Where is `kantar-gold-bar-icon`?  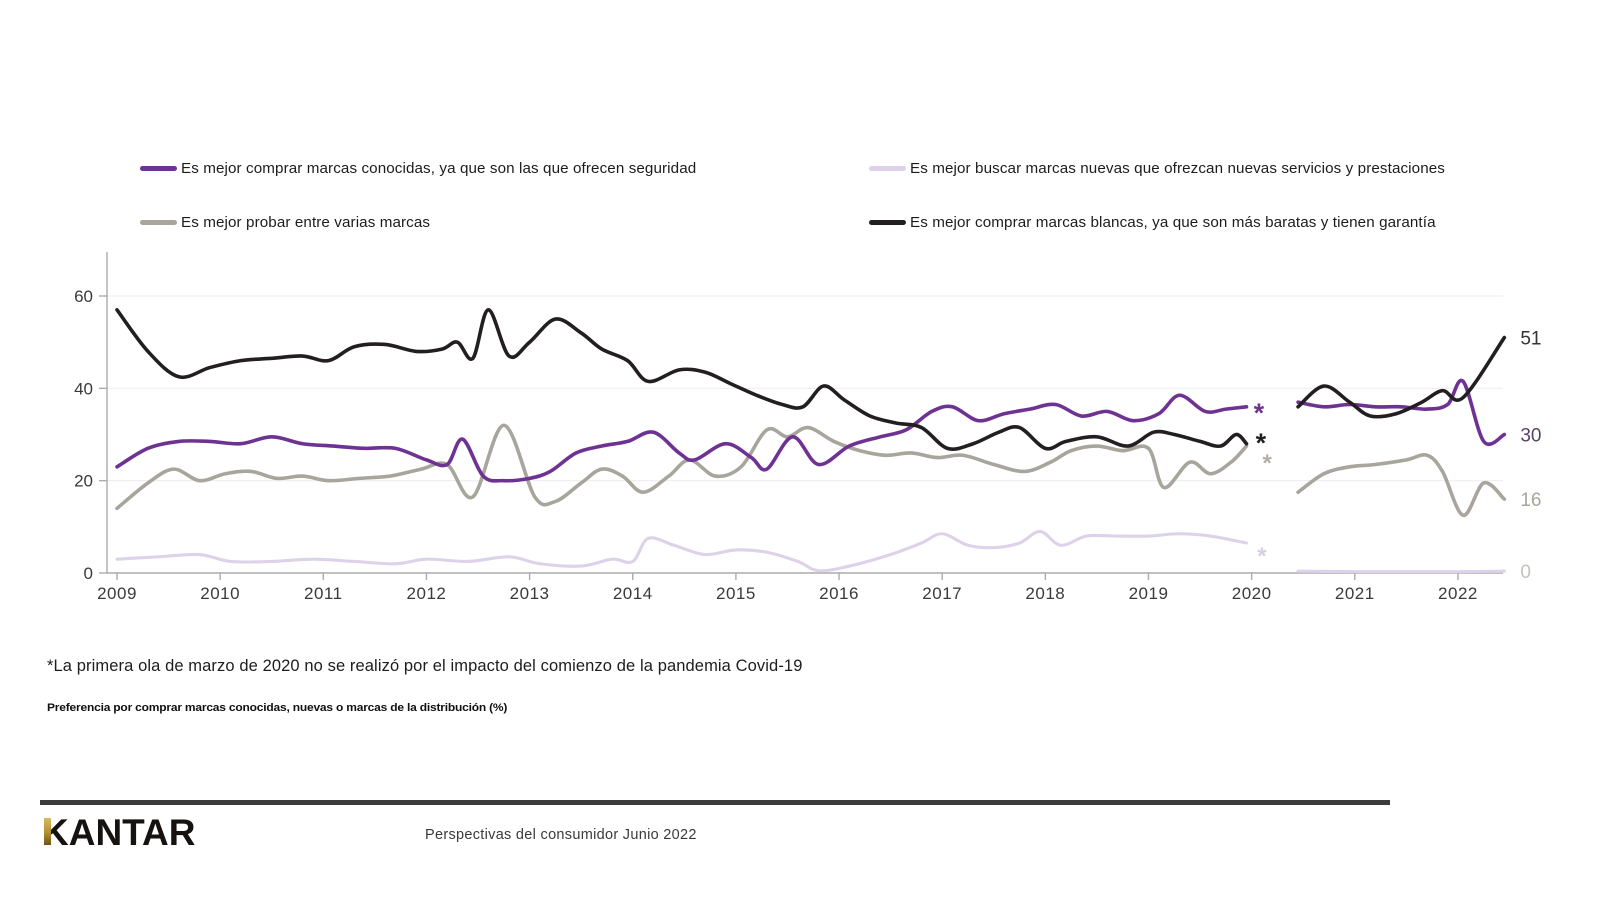 kantar-gold-bar-icon is located at coordinates (47, 831).